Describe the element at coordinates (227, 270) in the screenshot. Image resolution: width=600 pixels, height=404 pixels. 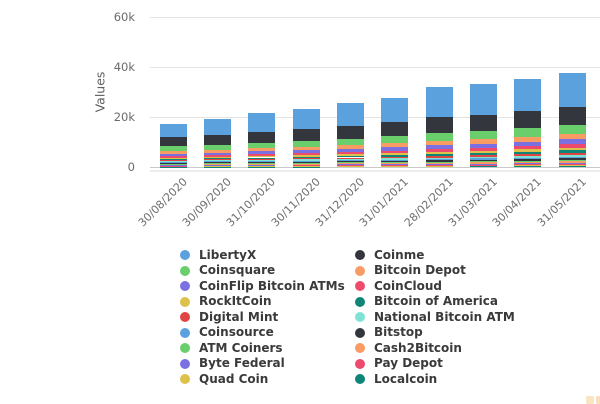
I see `legend-item: Coinsquare` at that location.